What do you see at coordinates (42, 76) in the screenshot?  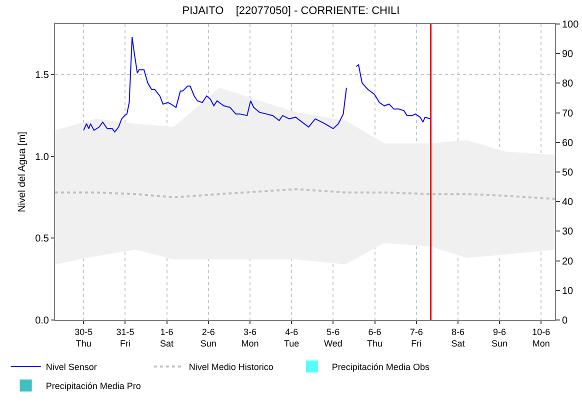 I see `y-tick-label: 1.5` at bounding box center [42, 76].